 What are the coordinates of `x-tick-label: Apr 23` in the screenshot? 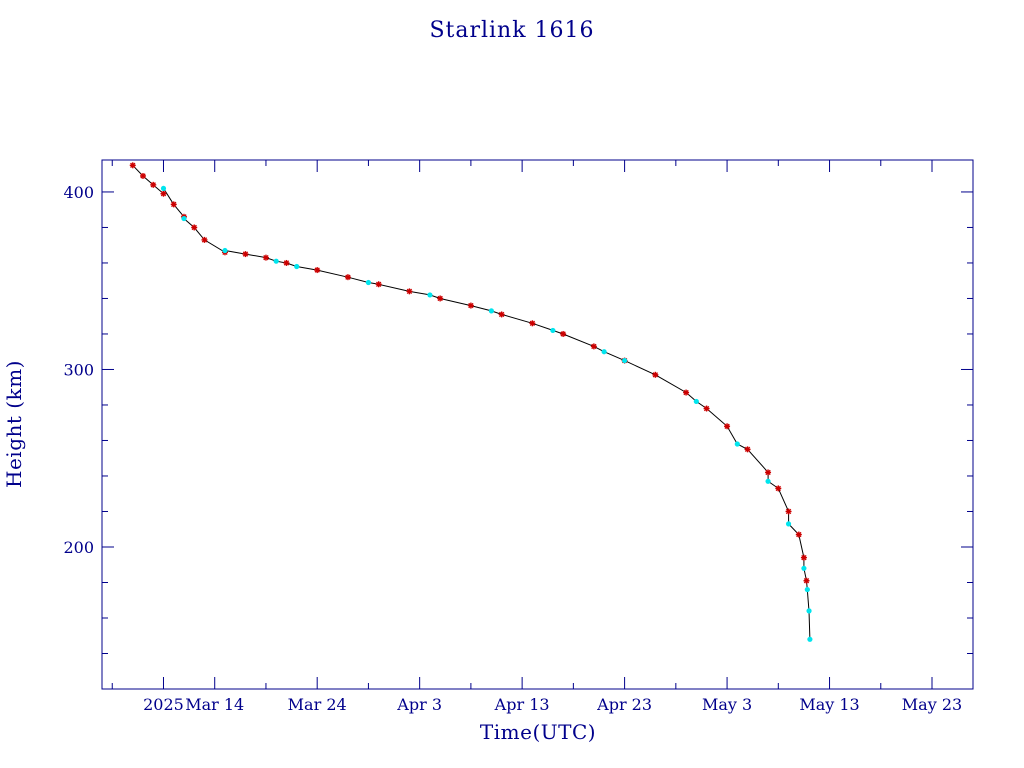 It's located at (624, 704).